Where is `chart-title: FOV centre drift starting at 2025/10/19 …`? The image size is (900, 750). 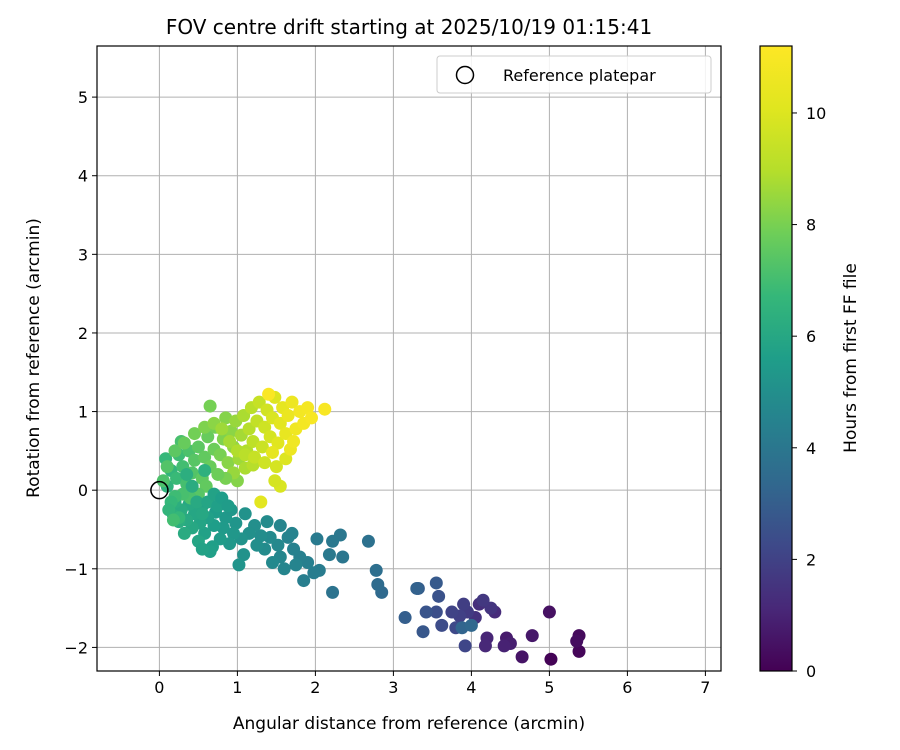
chart-title: FOV centre drift starting at 2025/10/19 … is located at coordinates (409, 27).